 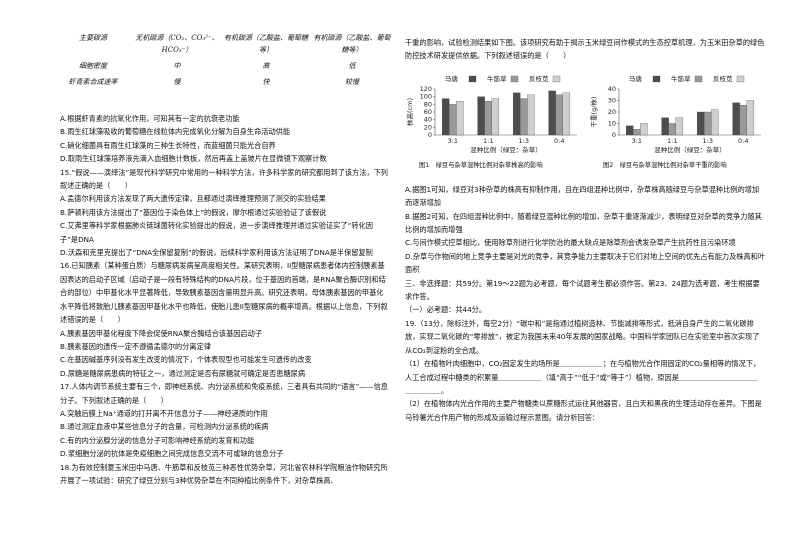 What do you see at coordinates (426, 89) in the screenshot?
I see `y-tick-label: 120` at bounding box center [426, 89].